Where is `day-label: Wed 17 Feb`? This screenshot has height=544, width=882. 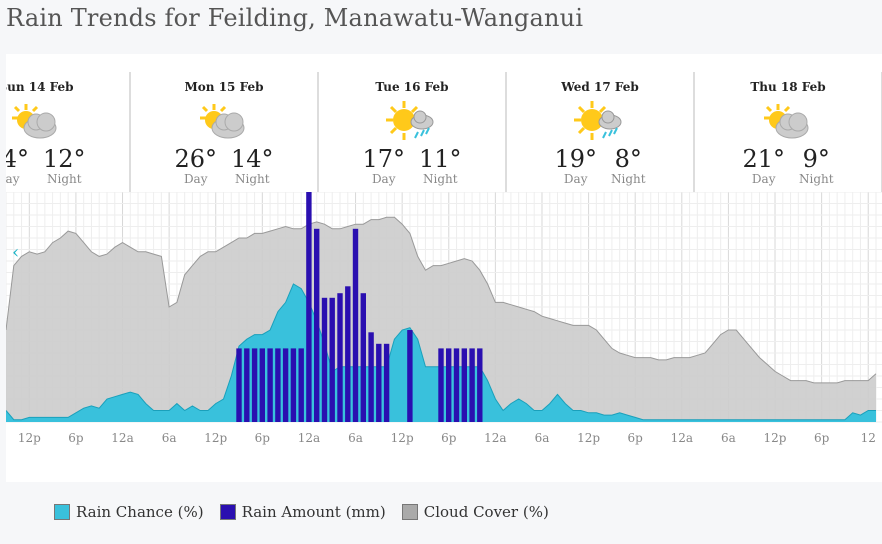
day-label: Wed 17 Feb is located at coordinates (600, 87).